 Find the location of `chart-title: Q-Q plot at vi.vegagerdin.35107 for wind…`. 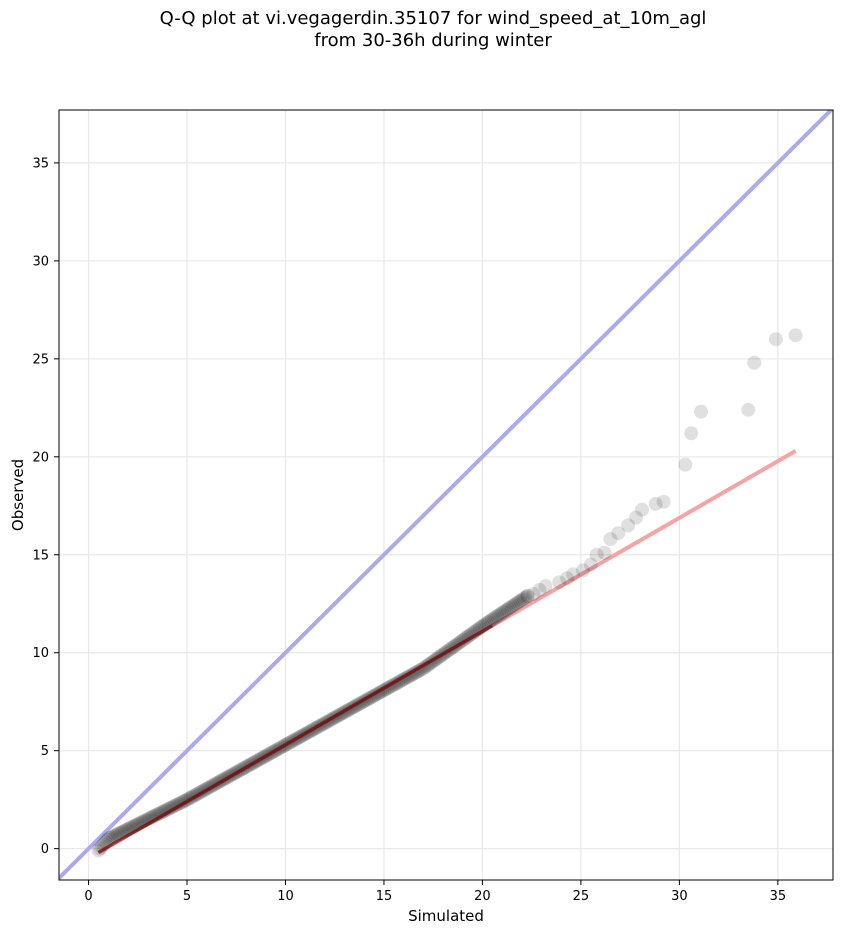

chart-title: Q-Q plot at vi.vegagerdin.35107 for wind… is located at coordinates (421, 30).